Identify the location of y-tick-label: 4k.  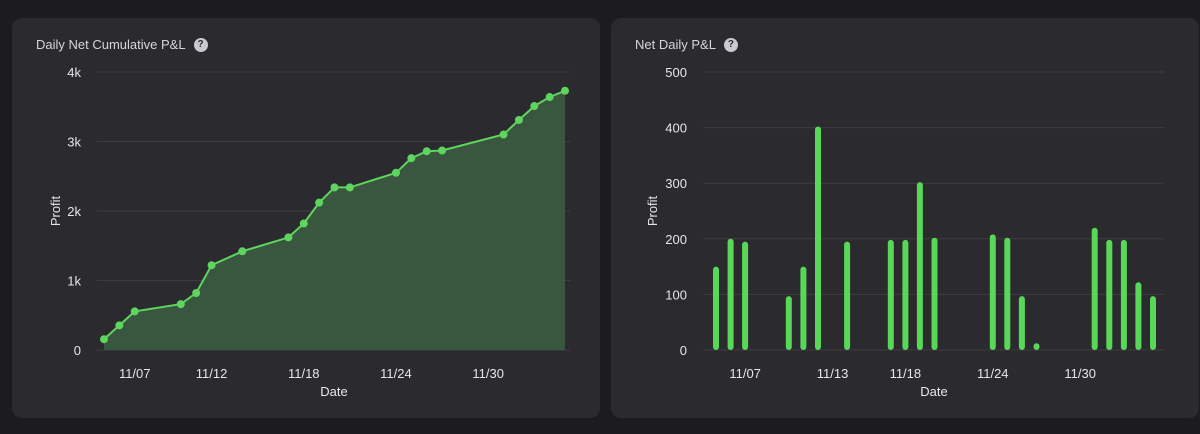
(74, 72).